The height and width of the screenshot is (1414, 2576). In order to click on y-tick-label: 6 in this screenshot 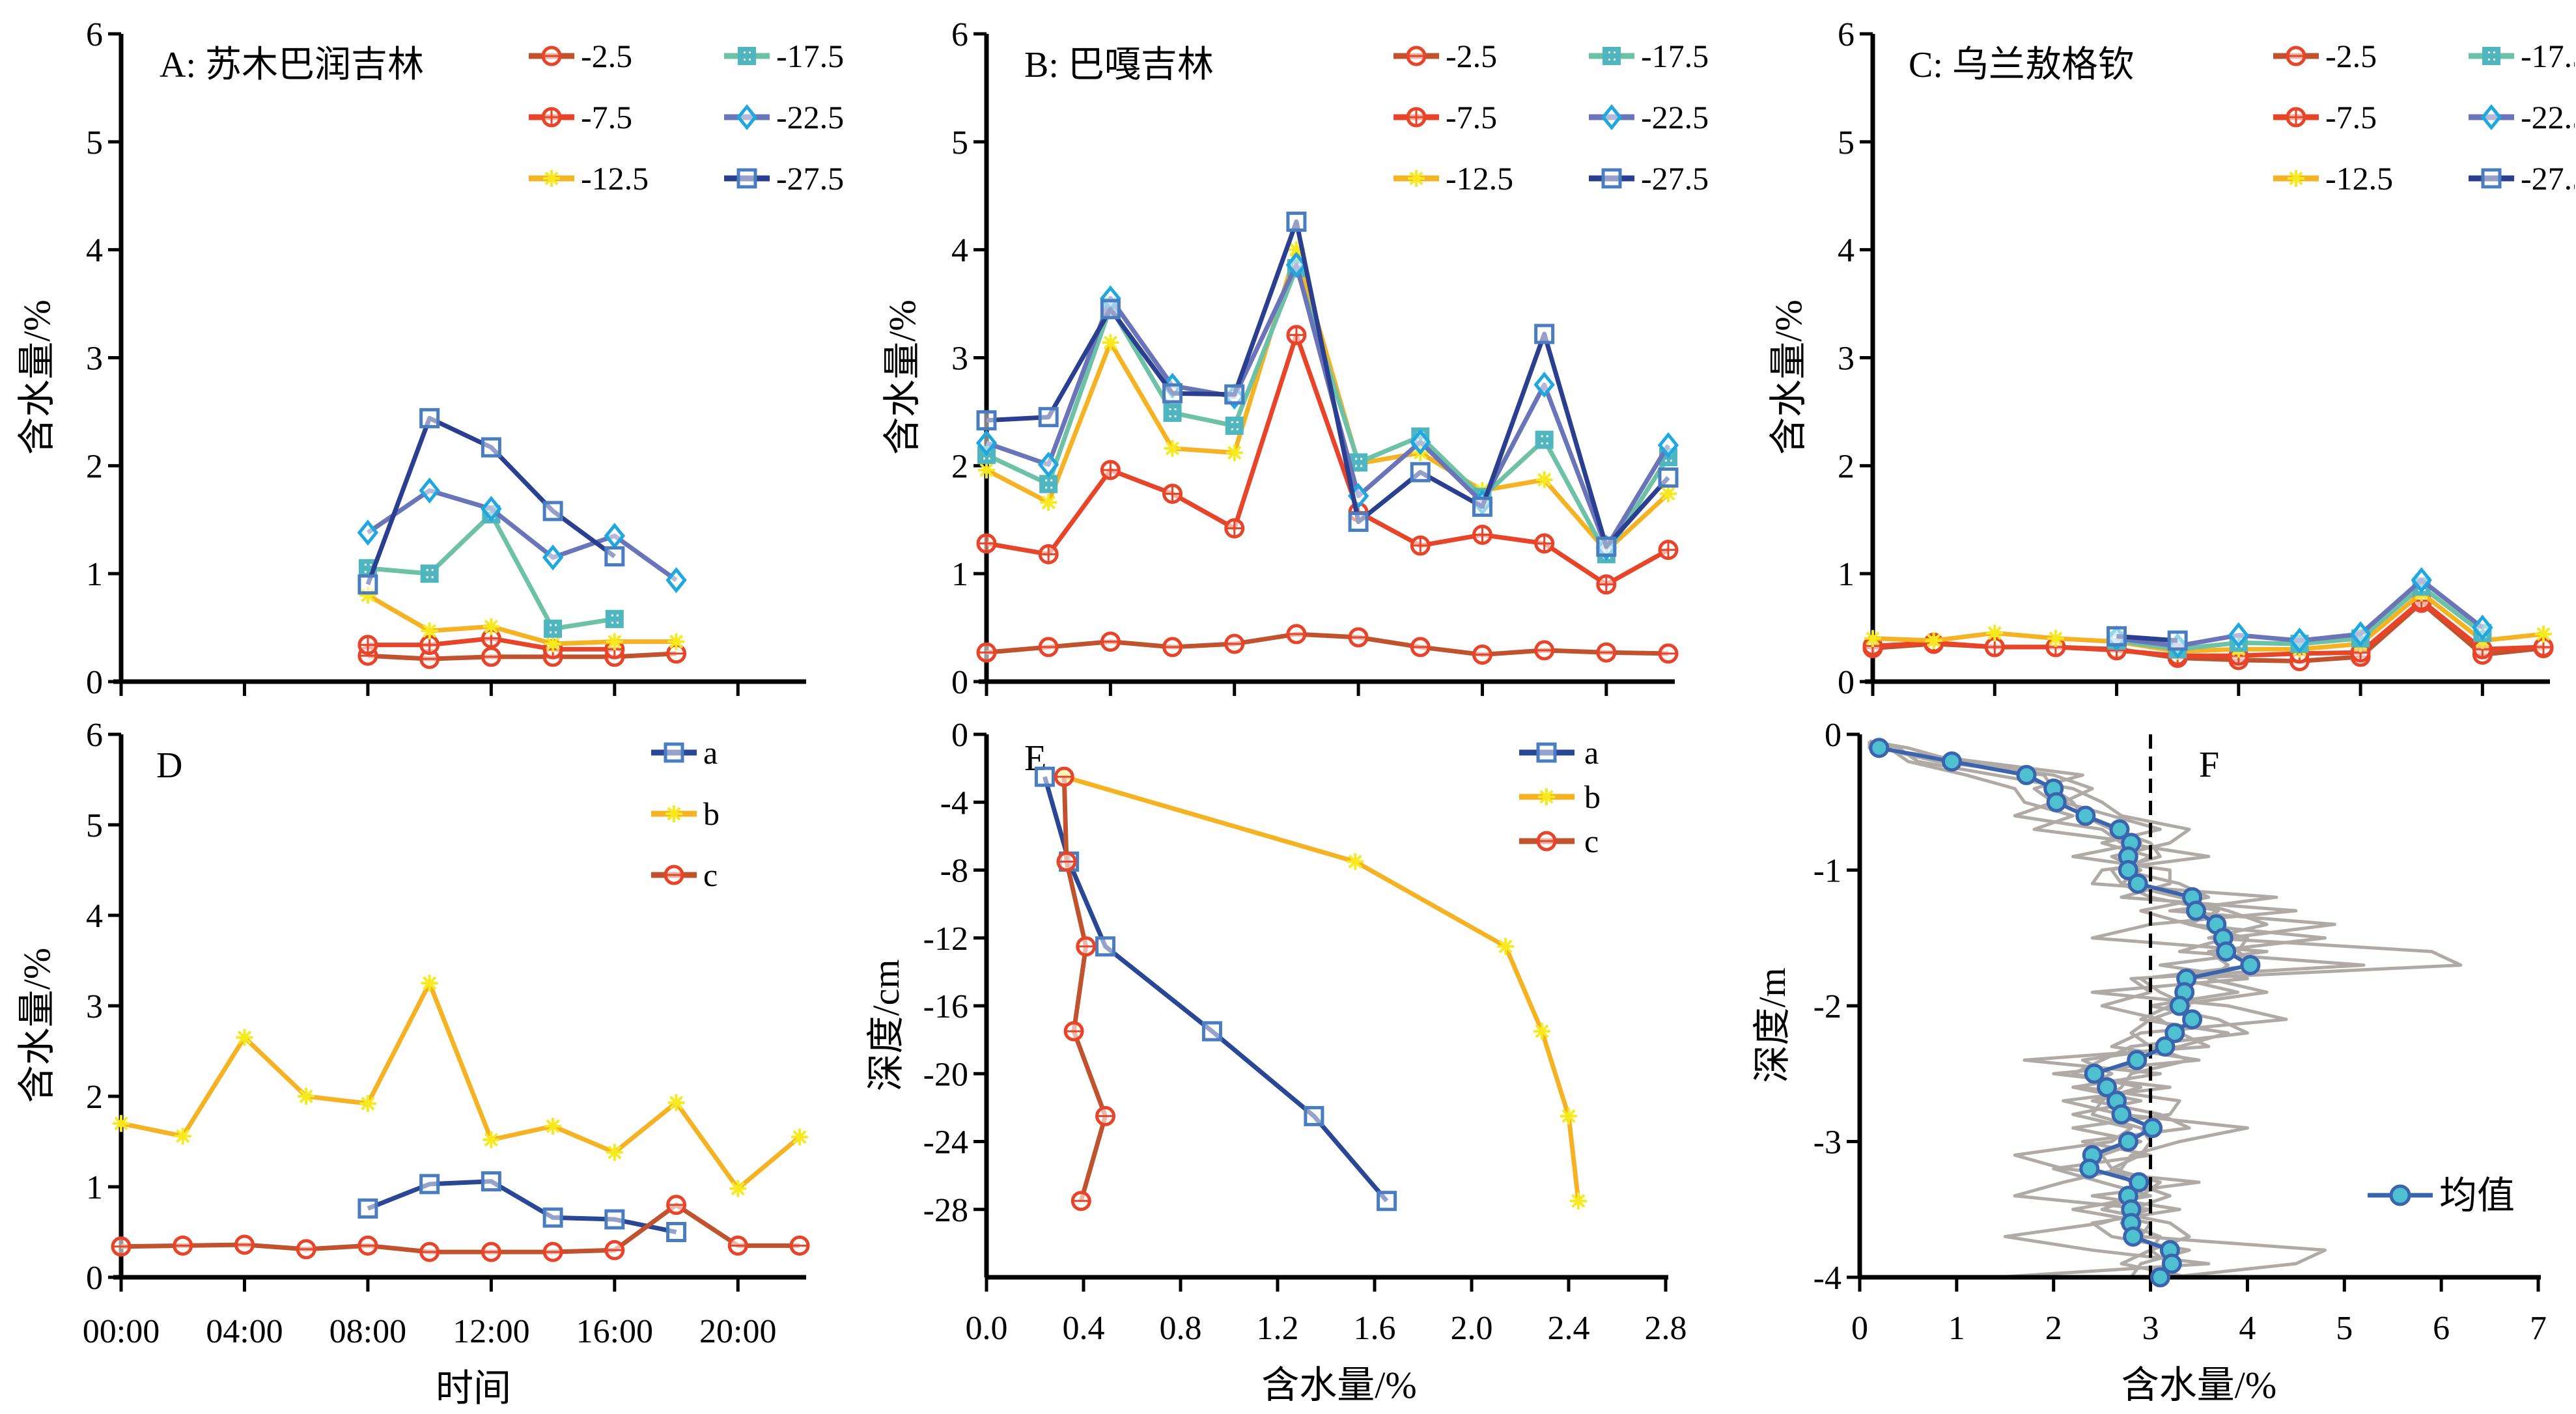, I will do `click(94, 34)`.